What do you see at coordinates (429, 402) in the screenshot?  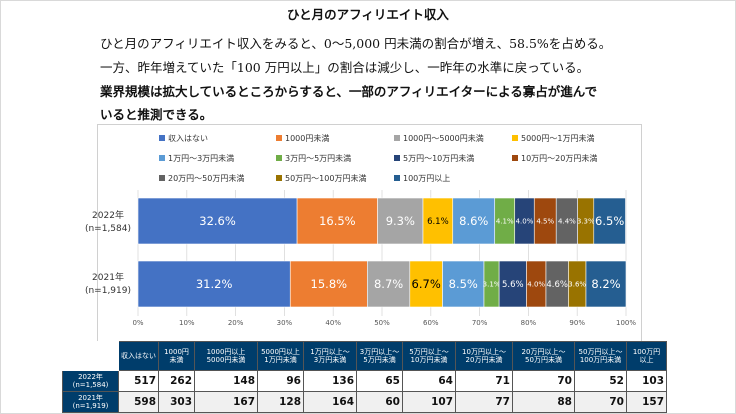 I see `table-cell: 107` at bounding box center [429, 402].